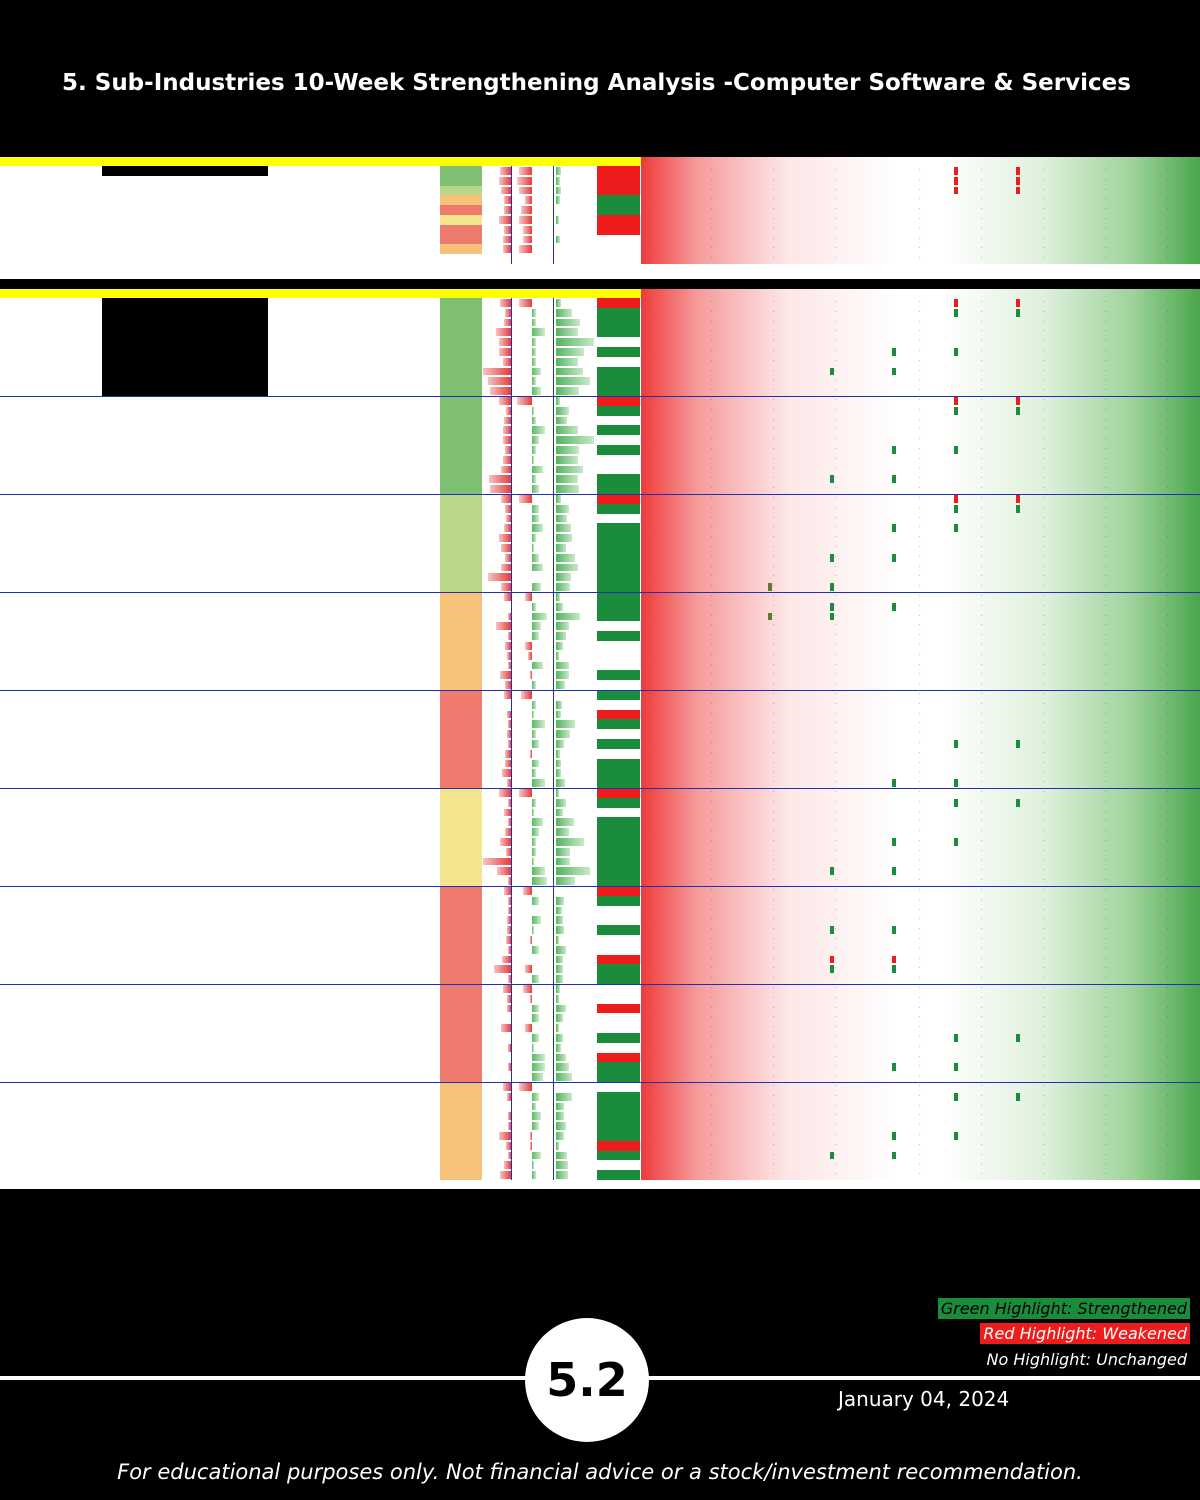 The image size is (1200, 1500). I want to click on header-avg, so click(532, 293).